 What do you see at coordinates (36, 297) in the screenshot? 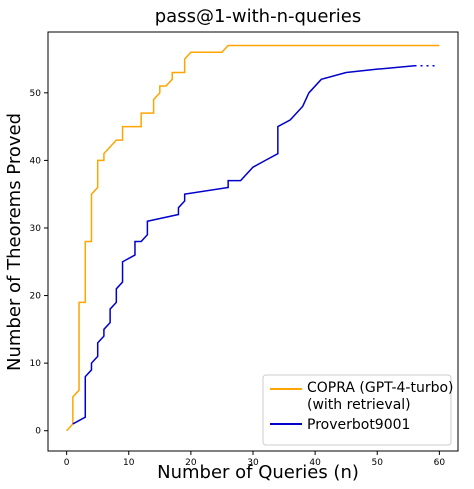
I see `y-tick-label: 20` at bounding box center [36, 297].